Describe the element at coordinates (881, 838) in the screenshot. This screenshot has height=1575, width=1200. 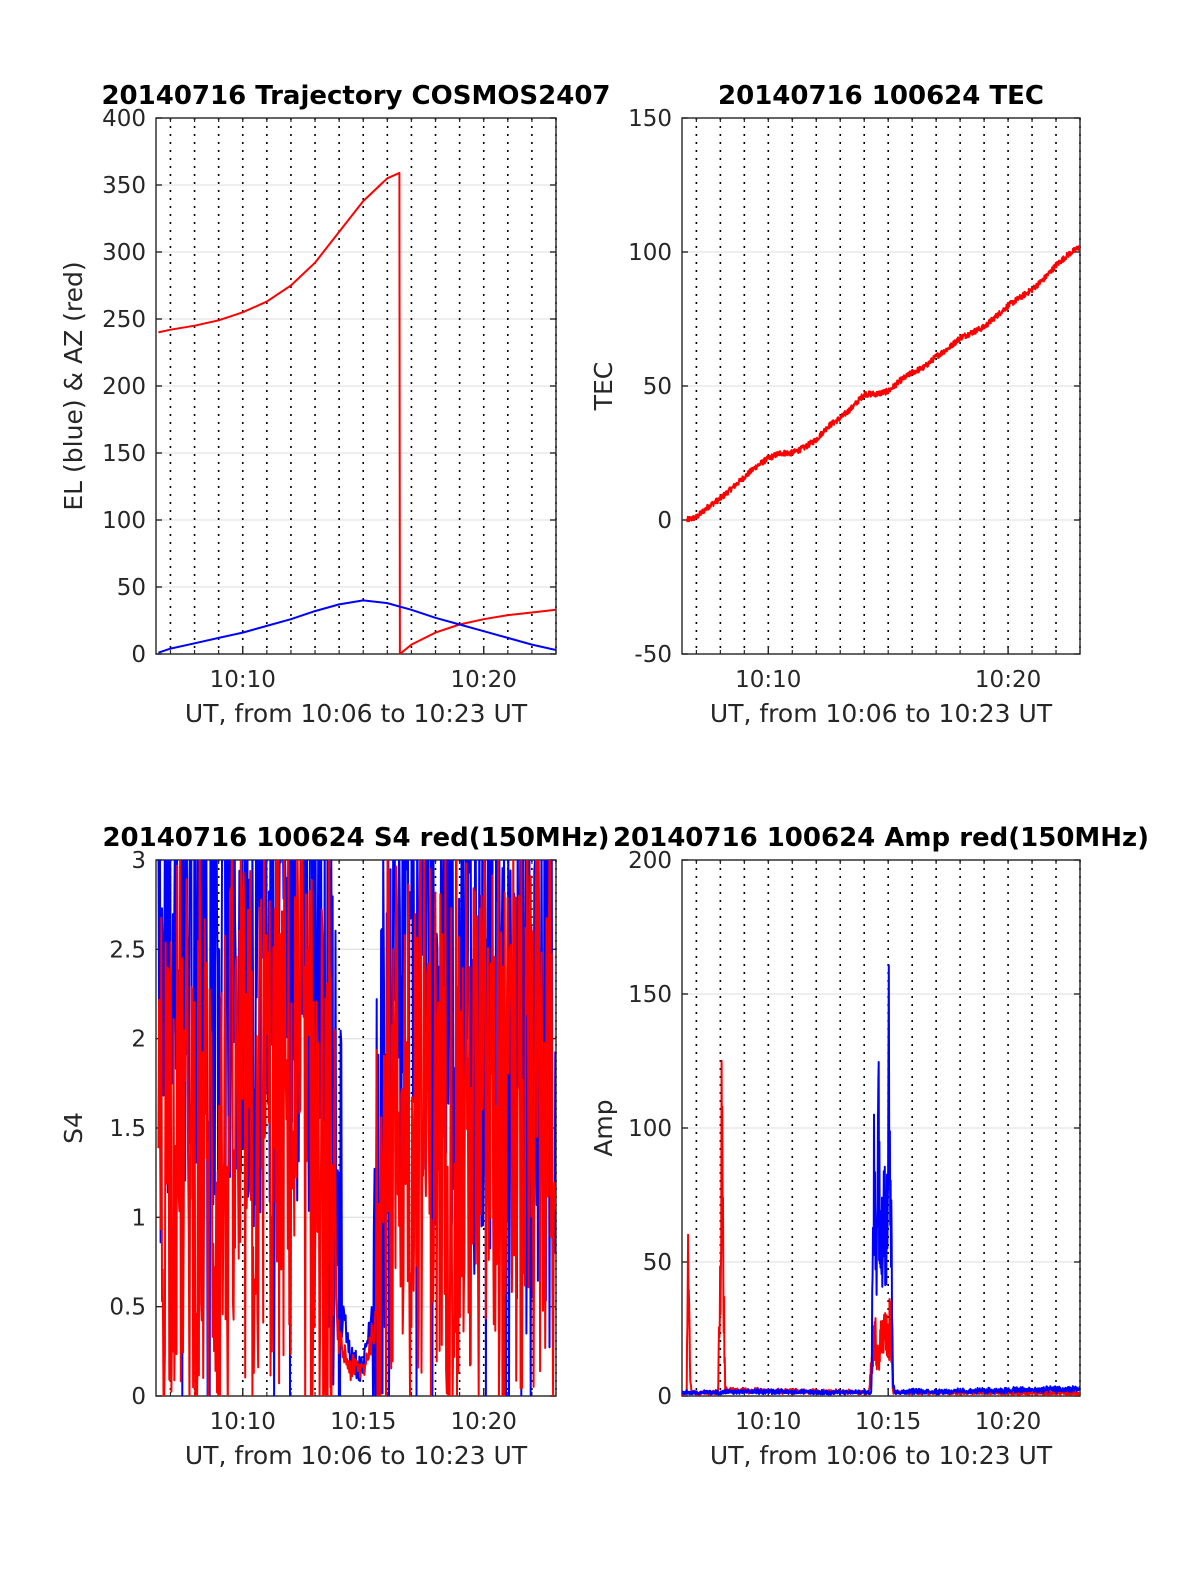
I see `chart-title: 20140716 100624 Amp red(150MHz)` at that location.